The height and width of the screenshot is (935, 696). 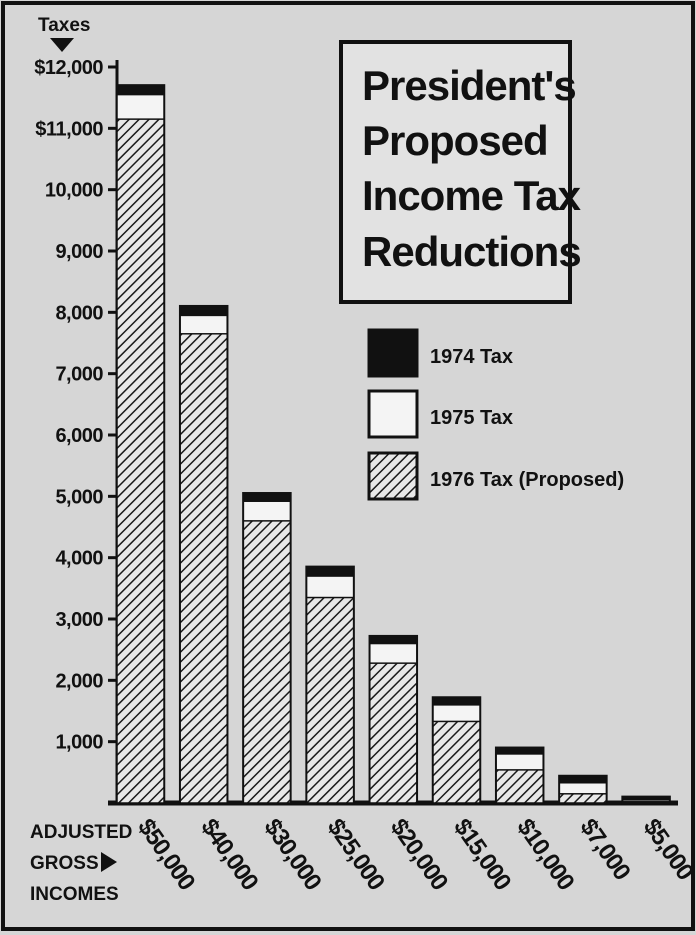 I want to click on chart-title-line-3: Income Tax, so click(x=472, y=195).